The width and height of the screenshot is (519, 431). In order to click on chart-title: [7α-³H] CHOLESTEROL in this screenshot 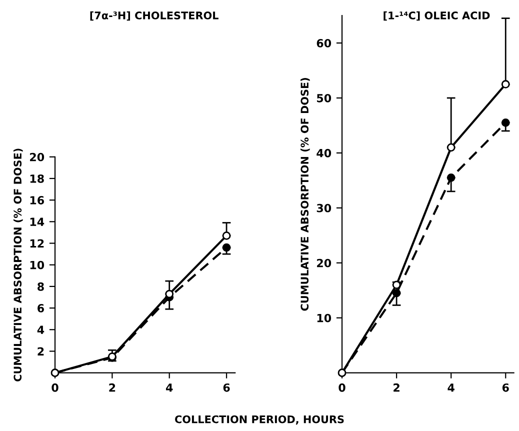, I will do `click(154, 16)`.